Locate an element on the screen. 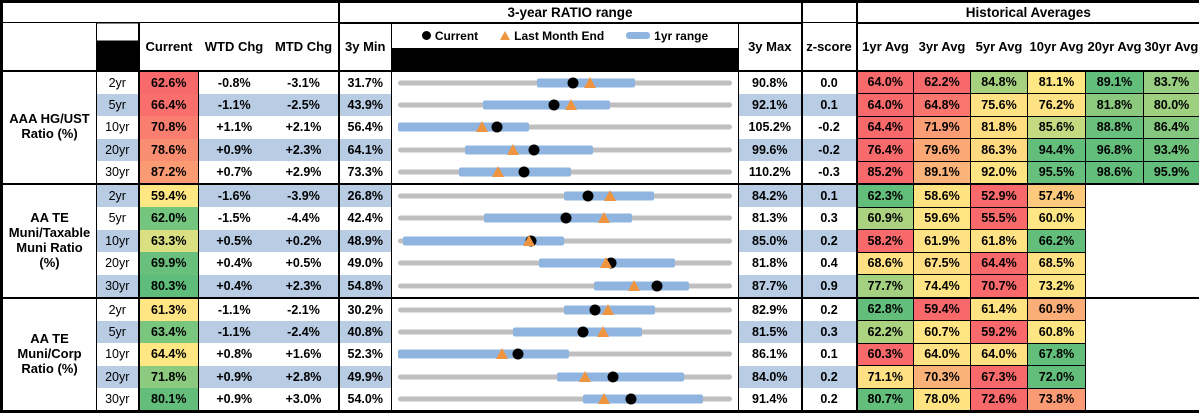 The width and height of the screenshot is (1199, 413). tenor-label: 20yr is located at coordinates (118, 150).